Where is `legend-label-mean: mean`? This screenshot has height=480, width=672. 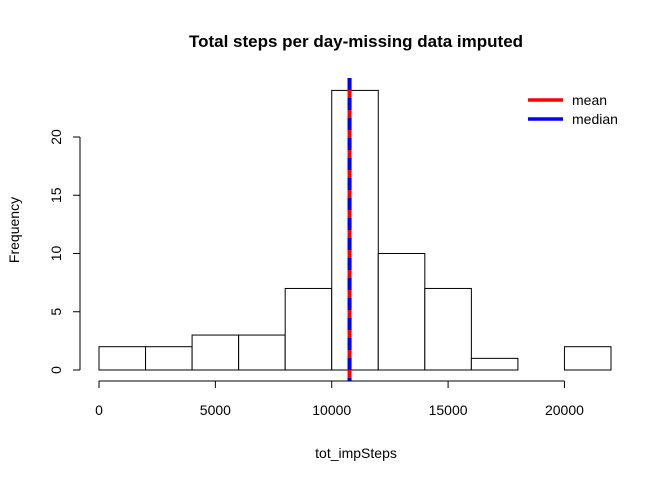
legend-label-mean: mean is located at coordinates (589, 100).